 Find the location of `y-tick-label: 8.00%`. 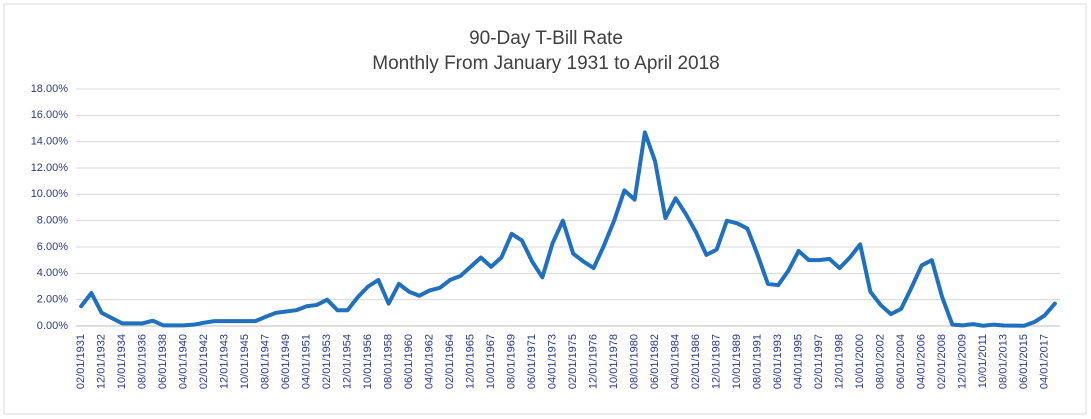

y-tick-label: 8.00% is located at coordinates (52, 221).